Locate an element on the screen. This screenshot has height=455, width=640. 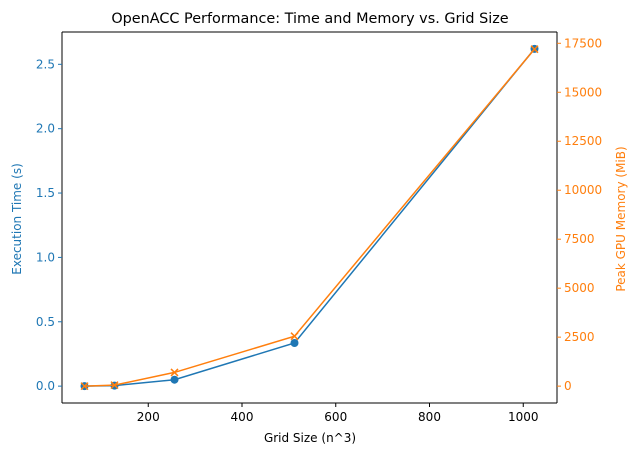
y-tick-label: 2.0 is located at coordinates (45, 129).